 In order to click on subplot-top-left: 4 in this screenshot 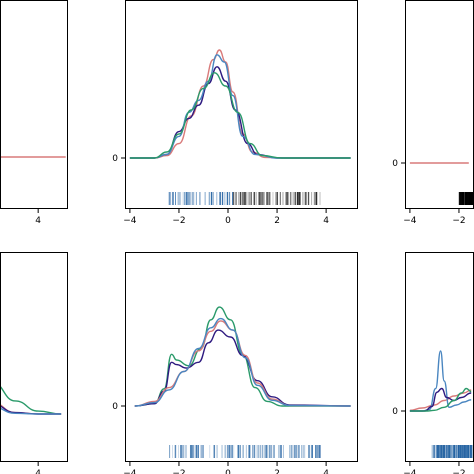, I will do `click(34, 113)`.